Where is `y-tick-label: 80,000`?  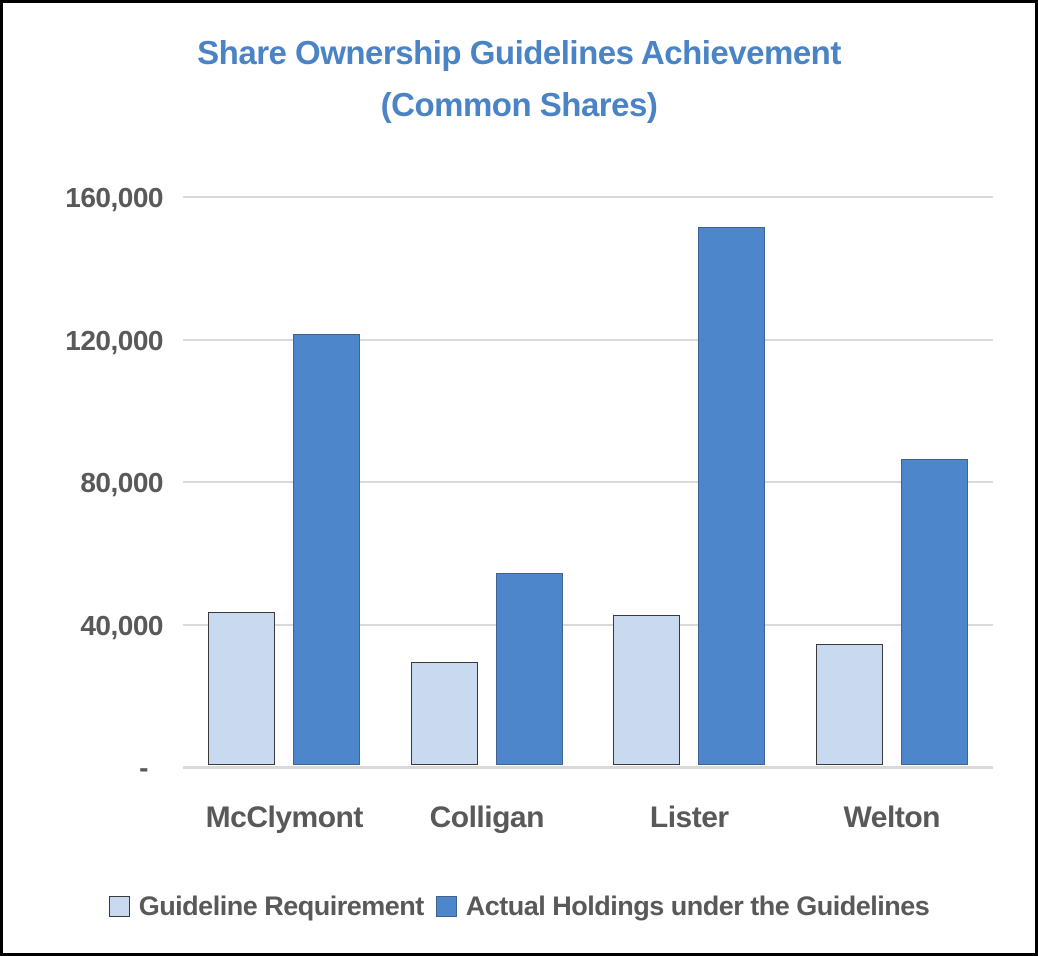
y-tick-label: 80,000 is located at coordinates (121, 482).